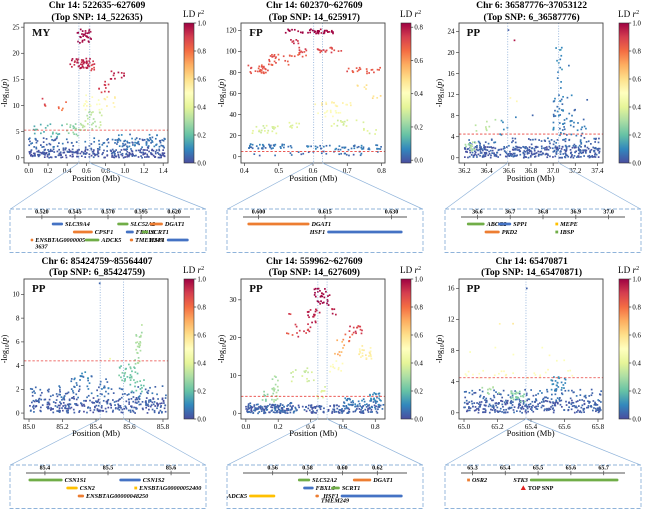 The height and width of the screenshot is (511, 652). What do you see at coordinates (45, 479) in the screenshot?
I see `gene-bar-csn1s1` at bounding box center [45, 479].